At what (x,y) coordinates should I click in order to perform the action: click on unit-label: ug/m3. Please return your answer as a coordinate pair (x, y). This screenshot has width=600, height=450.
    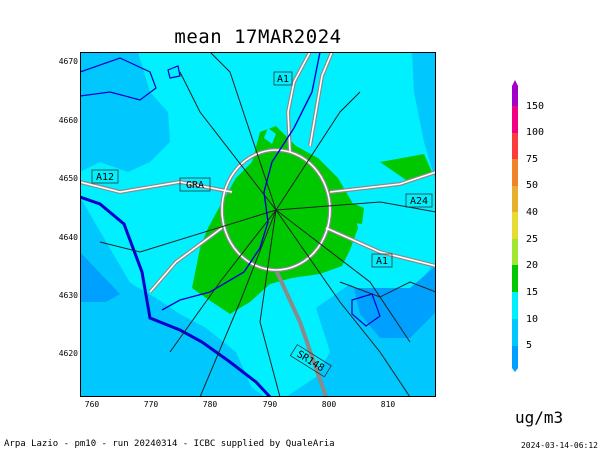
    Looking at the image, I should click on (539, 417).